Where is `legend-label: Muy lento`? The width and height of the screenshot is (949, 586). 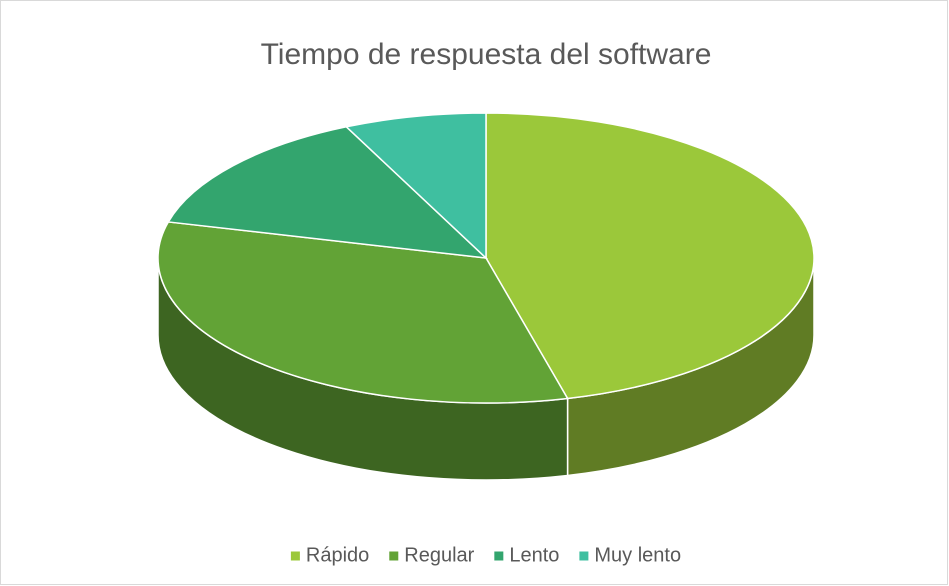 legend-label: Muy lento is located at coordinates (637, 555).